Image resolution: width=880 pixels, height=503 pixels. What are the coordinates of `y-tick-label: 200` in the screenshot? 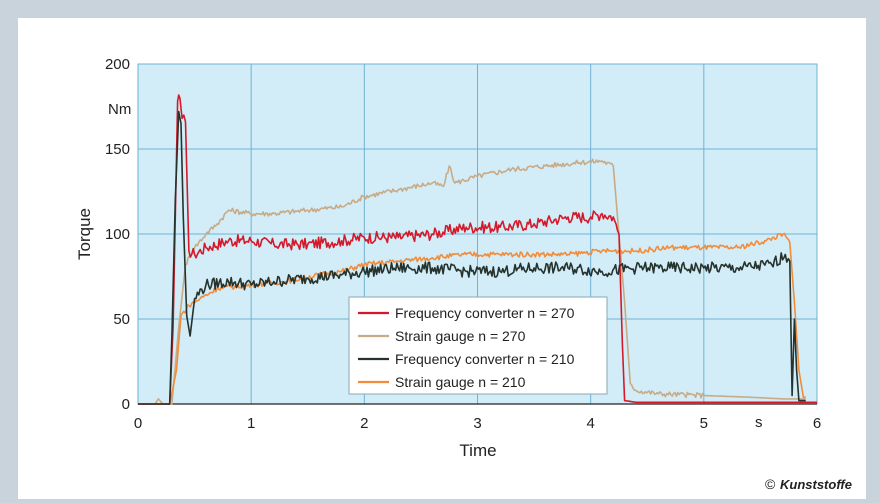 It's located at (117, 64).